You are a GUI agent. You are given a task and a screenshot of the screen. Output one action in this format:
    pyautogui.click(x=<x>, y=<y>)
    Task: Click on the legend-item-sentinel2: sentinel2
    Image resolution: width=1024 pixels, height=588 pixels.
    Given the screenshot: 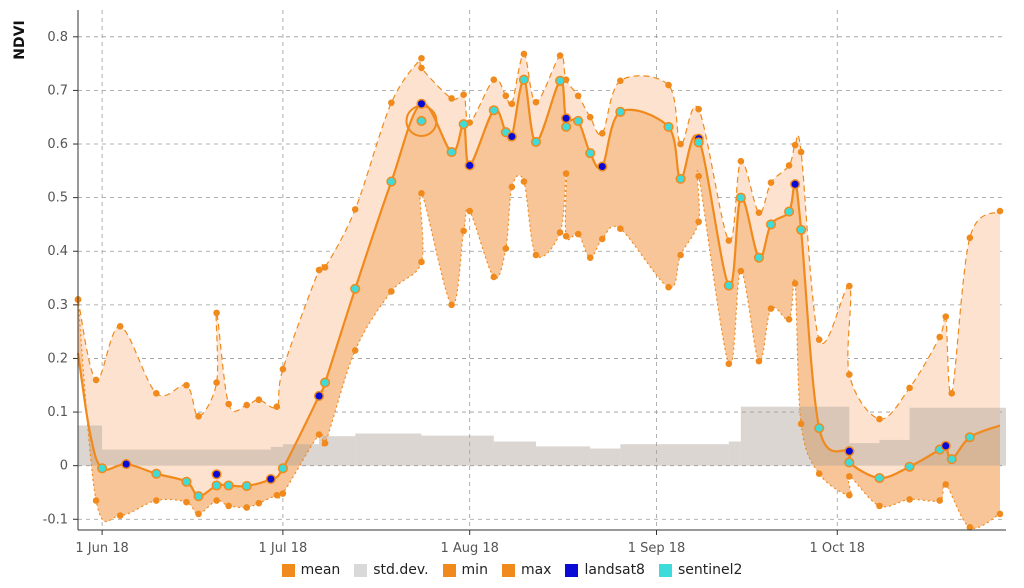 What is the action you would take?
    pyautogui.click(x=700, y=570)
    